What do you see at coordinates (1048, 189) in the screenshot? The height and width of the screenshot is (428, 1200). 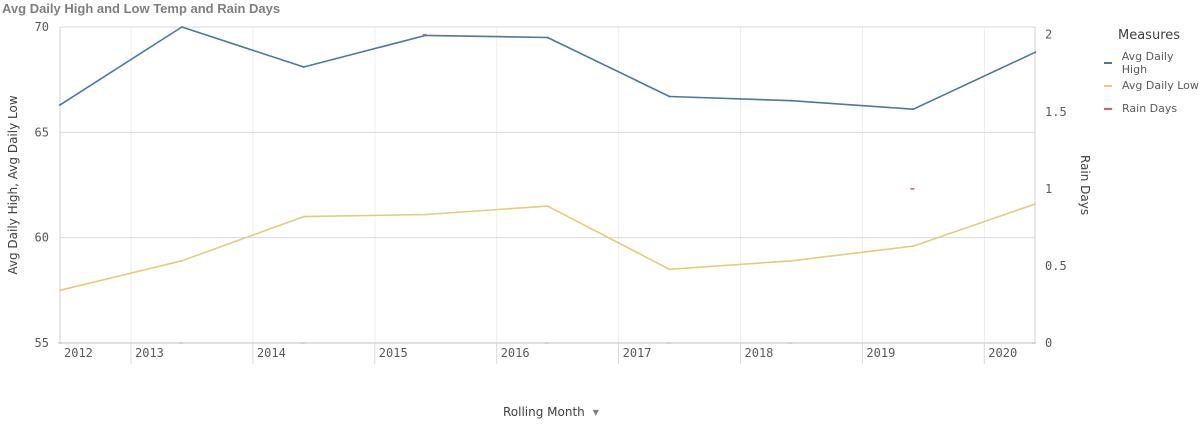 I see `y-right-tick-label: 1` at bounding box center [1048, 189].